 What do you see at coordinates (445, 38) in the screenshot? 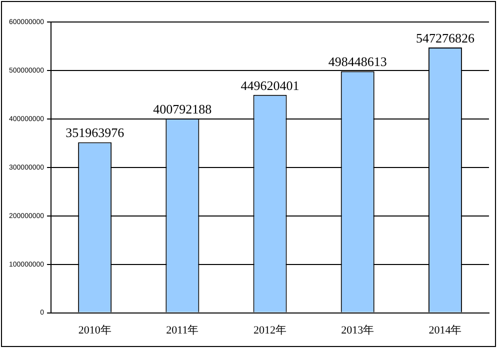
I see `data-label: 547276826` at bounding box center [445, 38].